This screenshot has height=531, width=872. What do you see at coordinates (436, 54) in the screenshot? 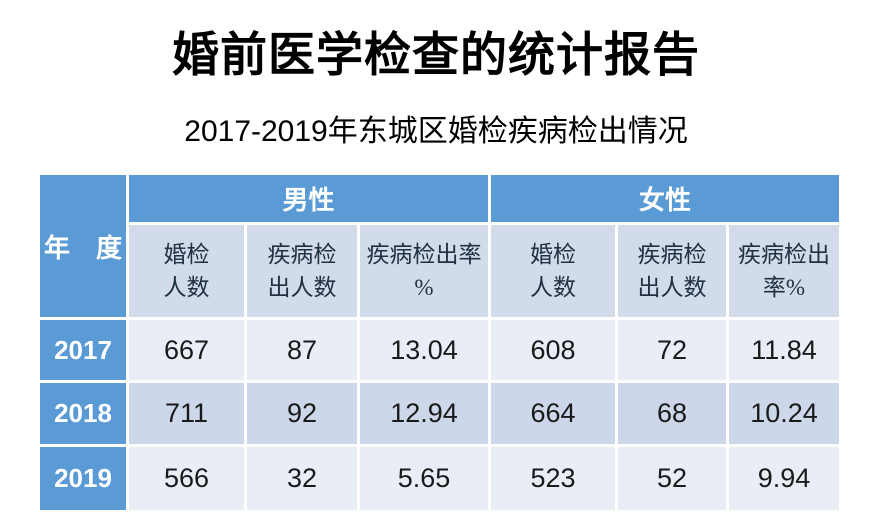
I see `page-title: 婚前医学检查的统计报告` at bounding box center [436, 54].